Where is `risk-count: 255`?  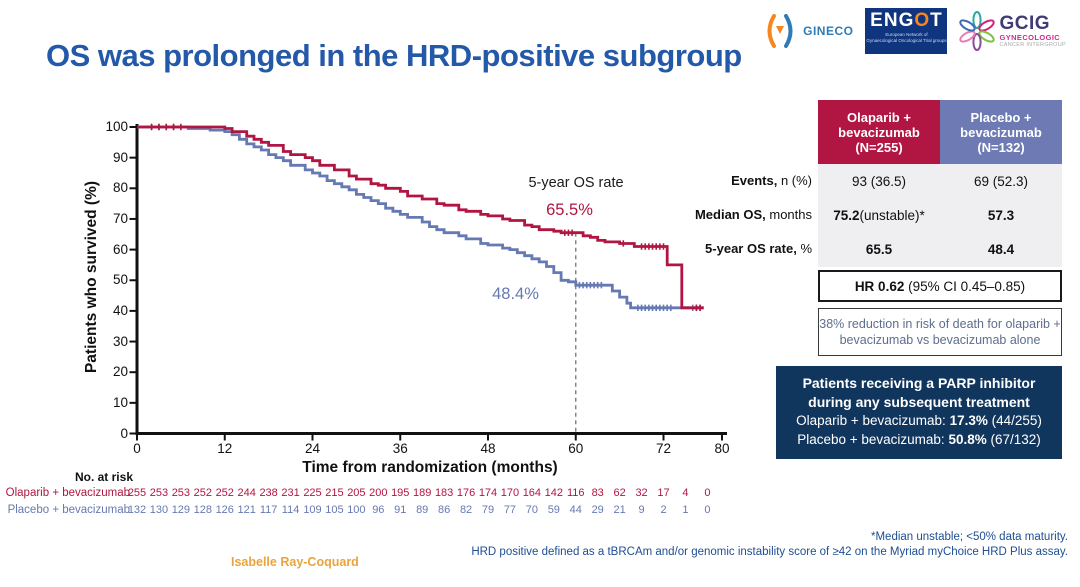
risk-count: 255 is located at coordinates (137, 493).